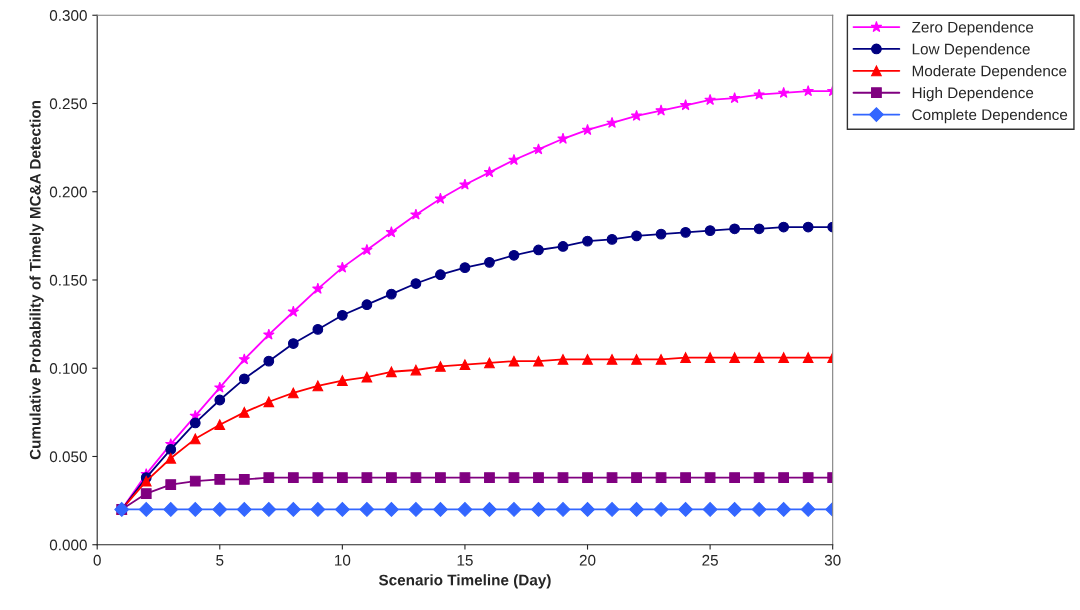 This screenshot has height=610, width=1080. I want to click on x-tick-label: 20, so click(587, 560).